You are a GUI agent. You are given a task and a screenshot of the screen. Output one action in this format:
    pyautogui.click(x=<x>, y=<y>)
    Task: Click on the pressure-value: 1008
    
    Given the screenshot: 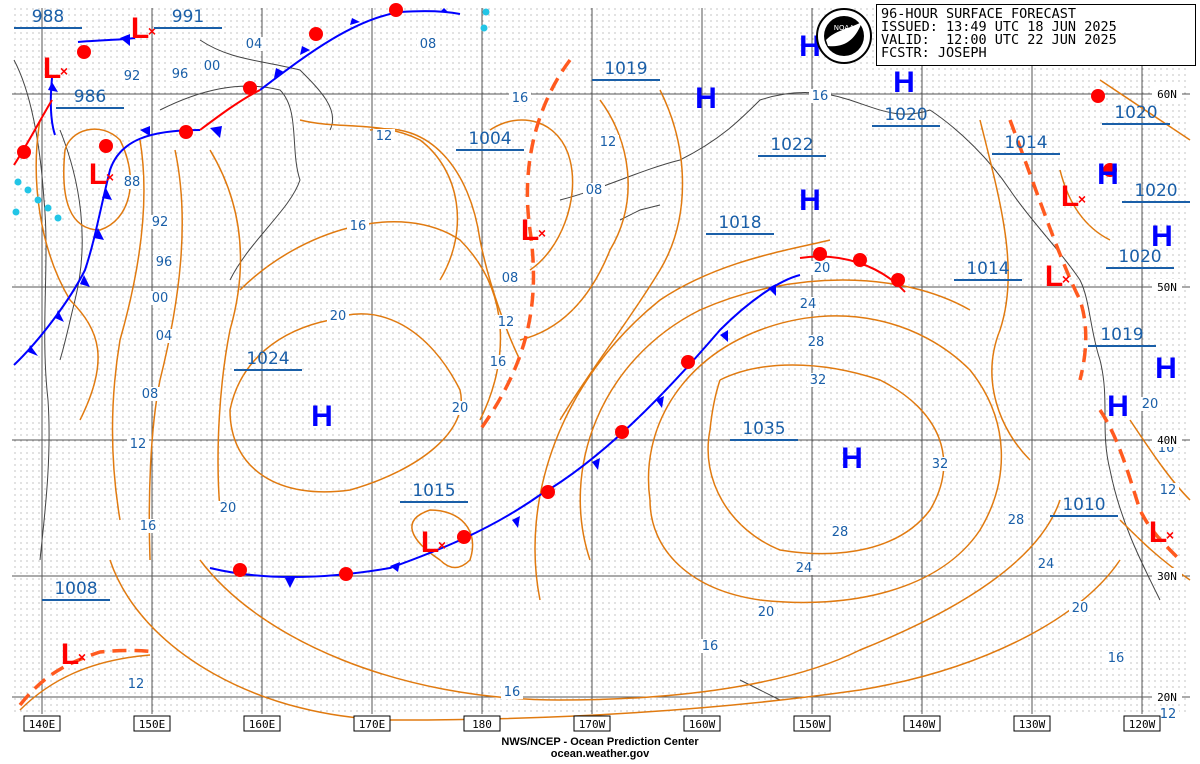 What is the action you would take?
    pyautogui.click(x=75, y=589)
    